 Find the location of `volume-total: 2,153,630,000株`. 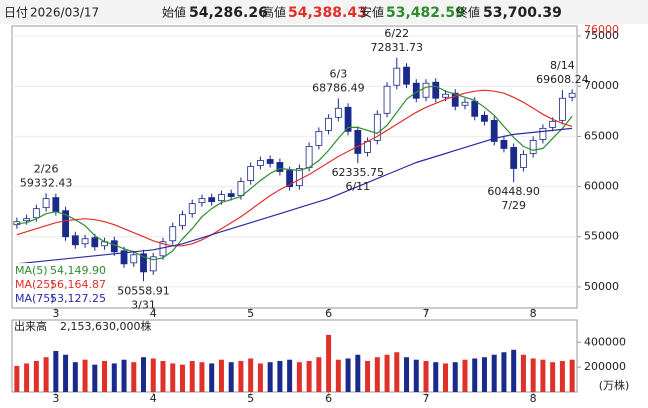

volume-total: 2,153,630,000株 is located at coordinates (105, 326).